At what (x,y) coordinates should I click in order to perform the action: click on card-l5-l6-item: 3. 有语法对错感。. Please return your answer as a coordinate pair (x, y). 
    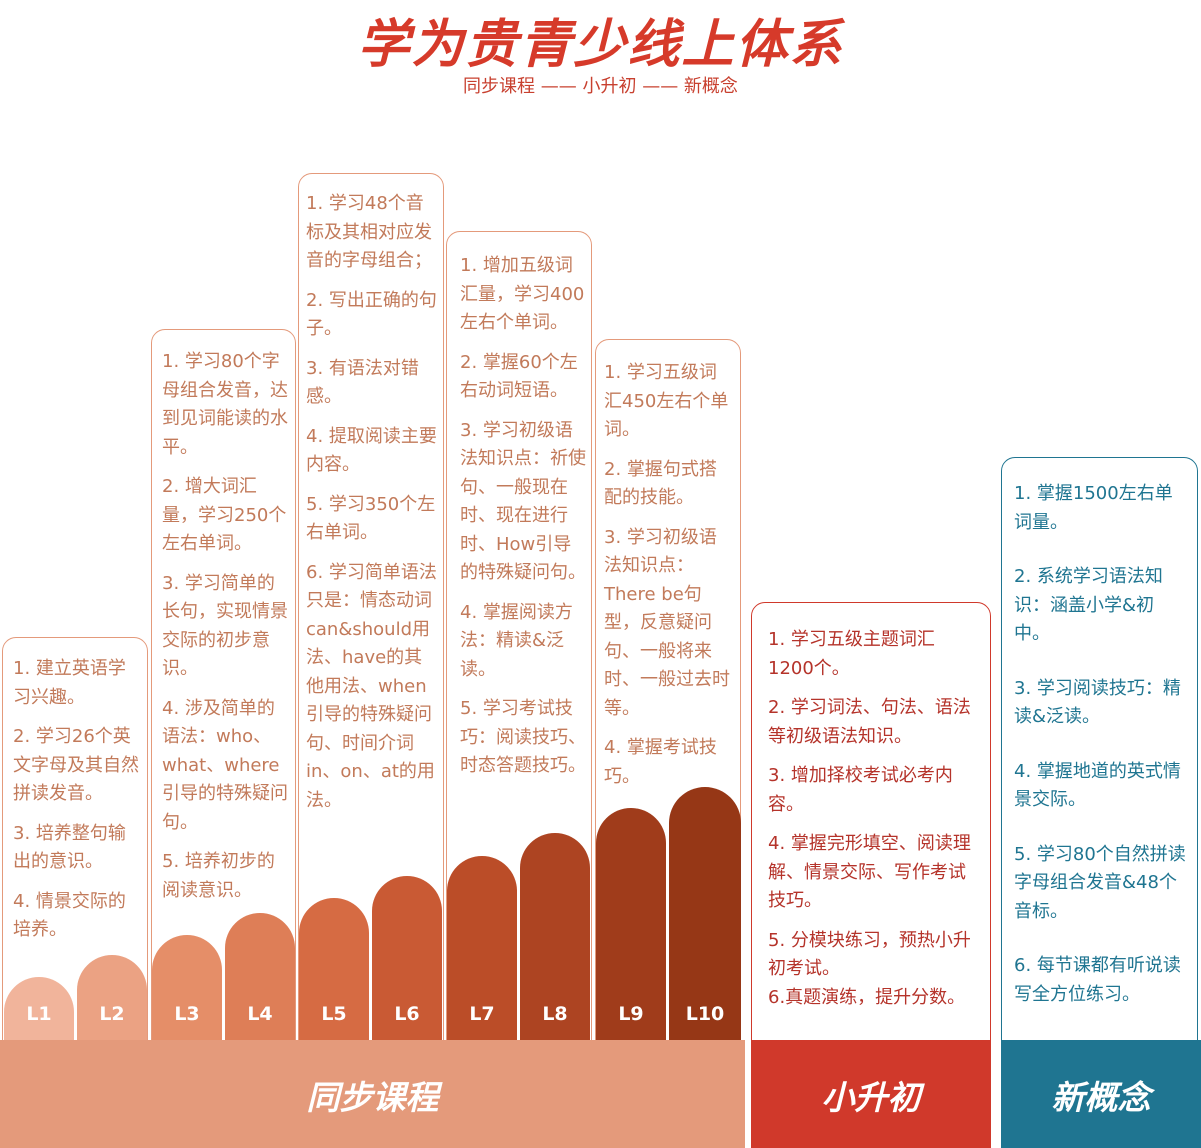
    Looking at the image, I should click on (362, 382).